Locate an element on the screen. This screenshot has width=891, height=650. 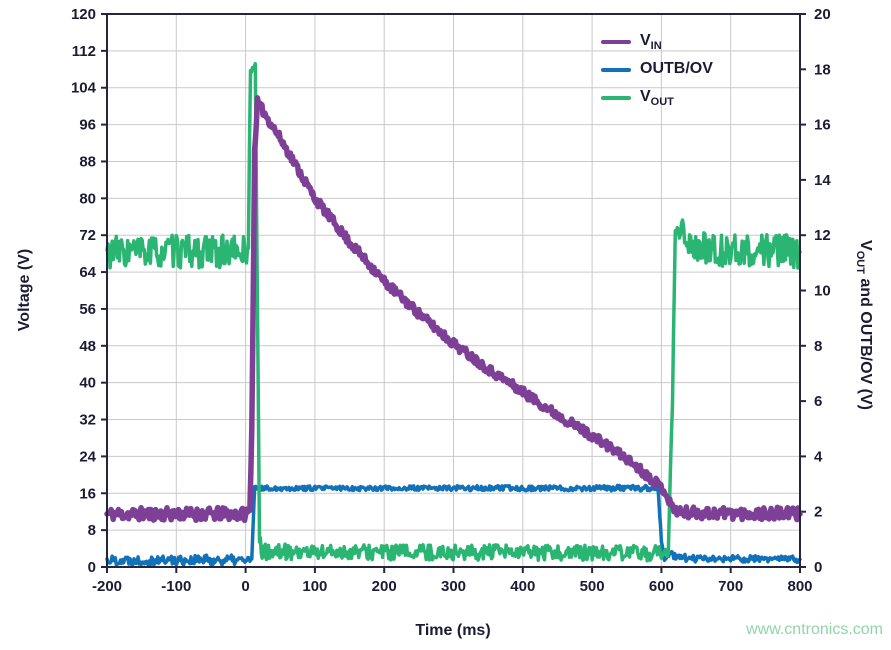
legend-swatch-outb-ov is located at coordinates (616, 70).